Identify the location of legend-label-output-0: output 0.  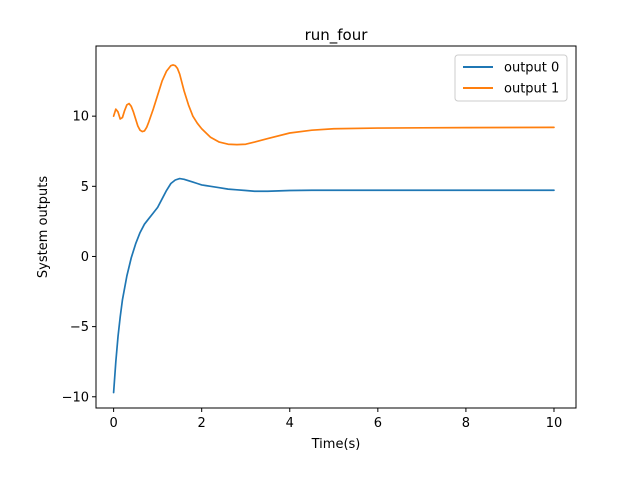
(531, 68).